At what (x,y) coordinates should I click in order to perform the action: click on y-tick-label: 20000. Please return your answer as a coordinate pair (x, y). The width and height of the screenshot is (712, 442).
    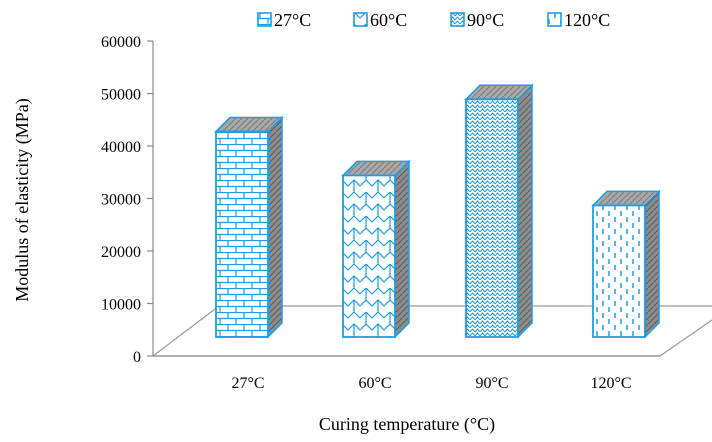
    Looking at the image, I should click on (121, 252).